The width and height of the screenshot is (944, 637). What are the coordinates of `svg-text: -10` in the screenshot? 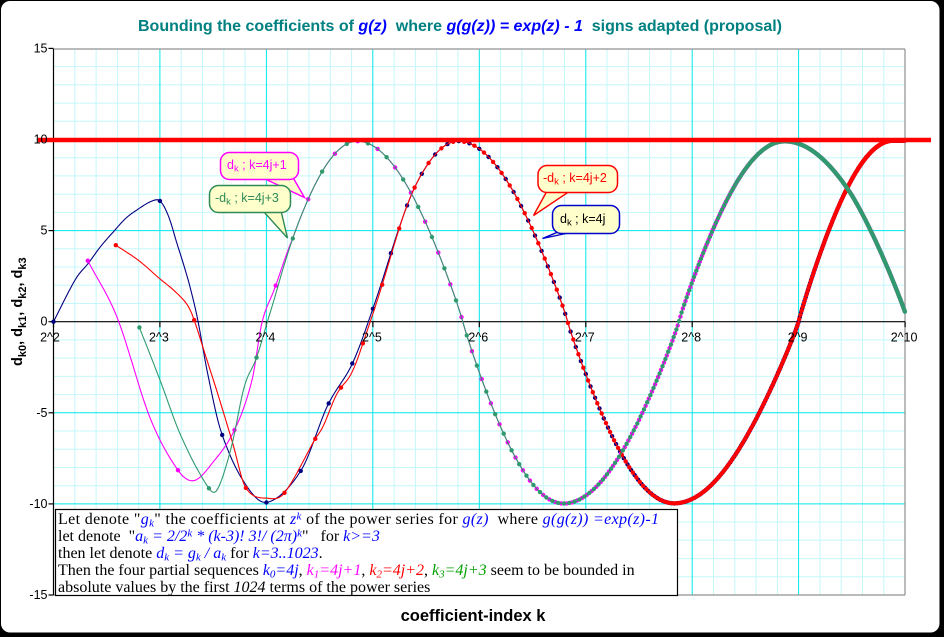 It's located at (38, 504).